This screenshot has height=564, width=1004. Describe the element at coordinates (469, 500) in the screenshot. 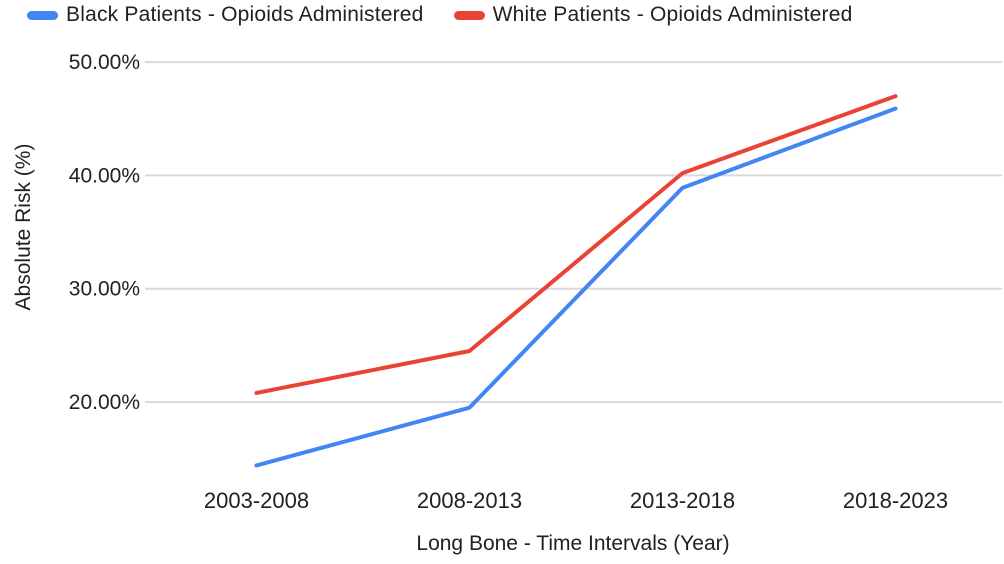

I see `x-axis-tick-label: 2008-2013` at that location.